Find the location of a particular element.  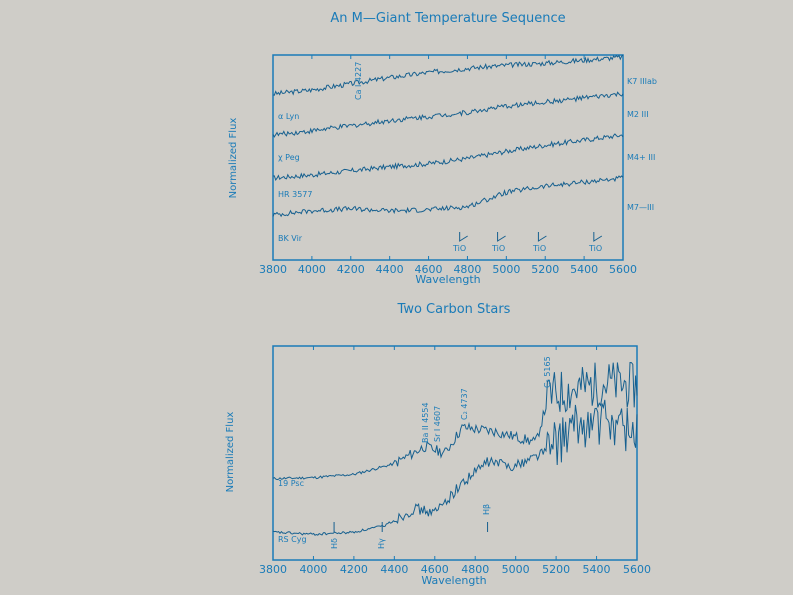

series-name-label: BK Vir is located at coordinates (290, 238).